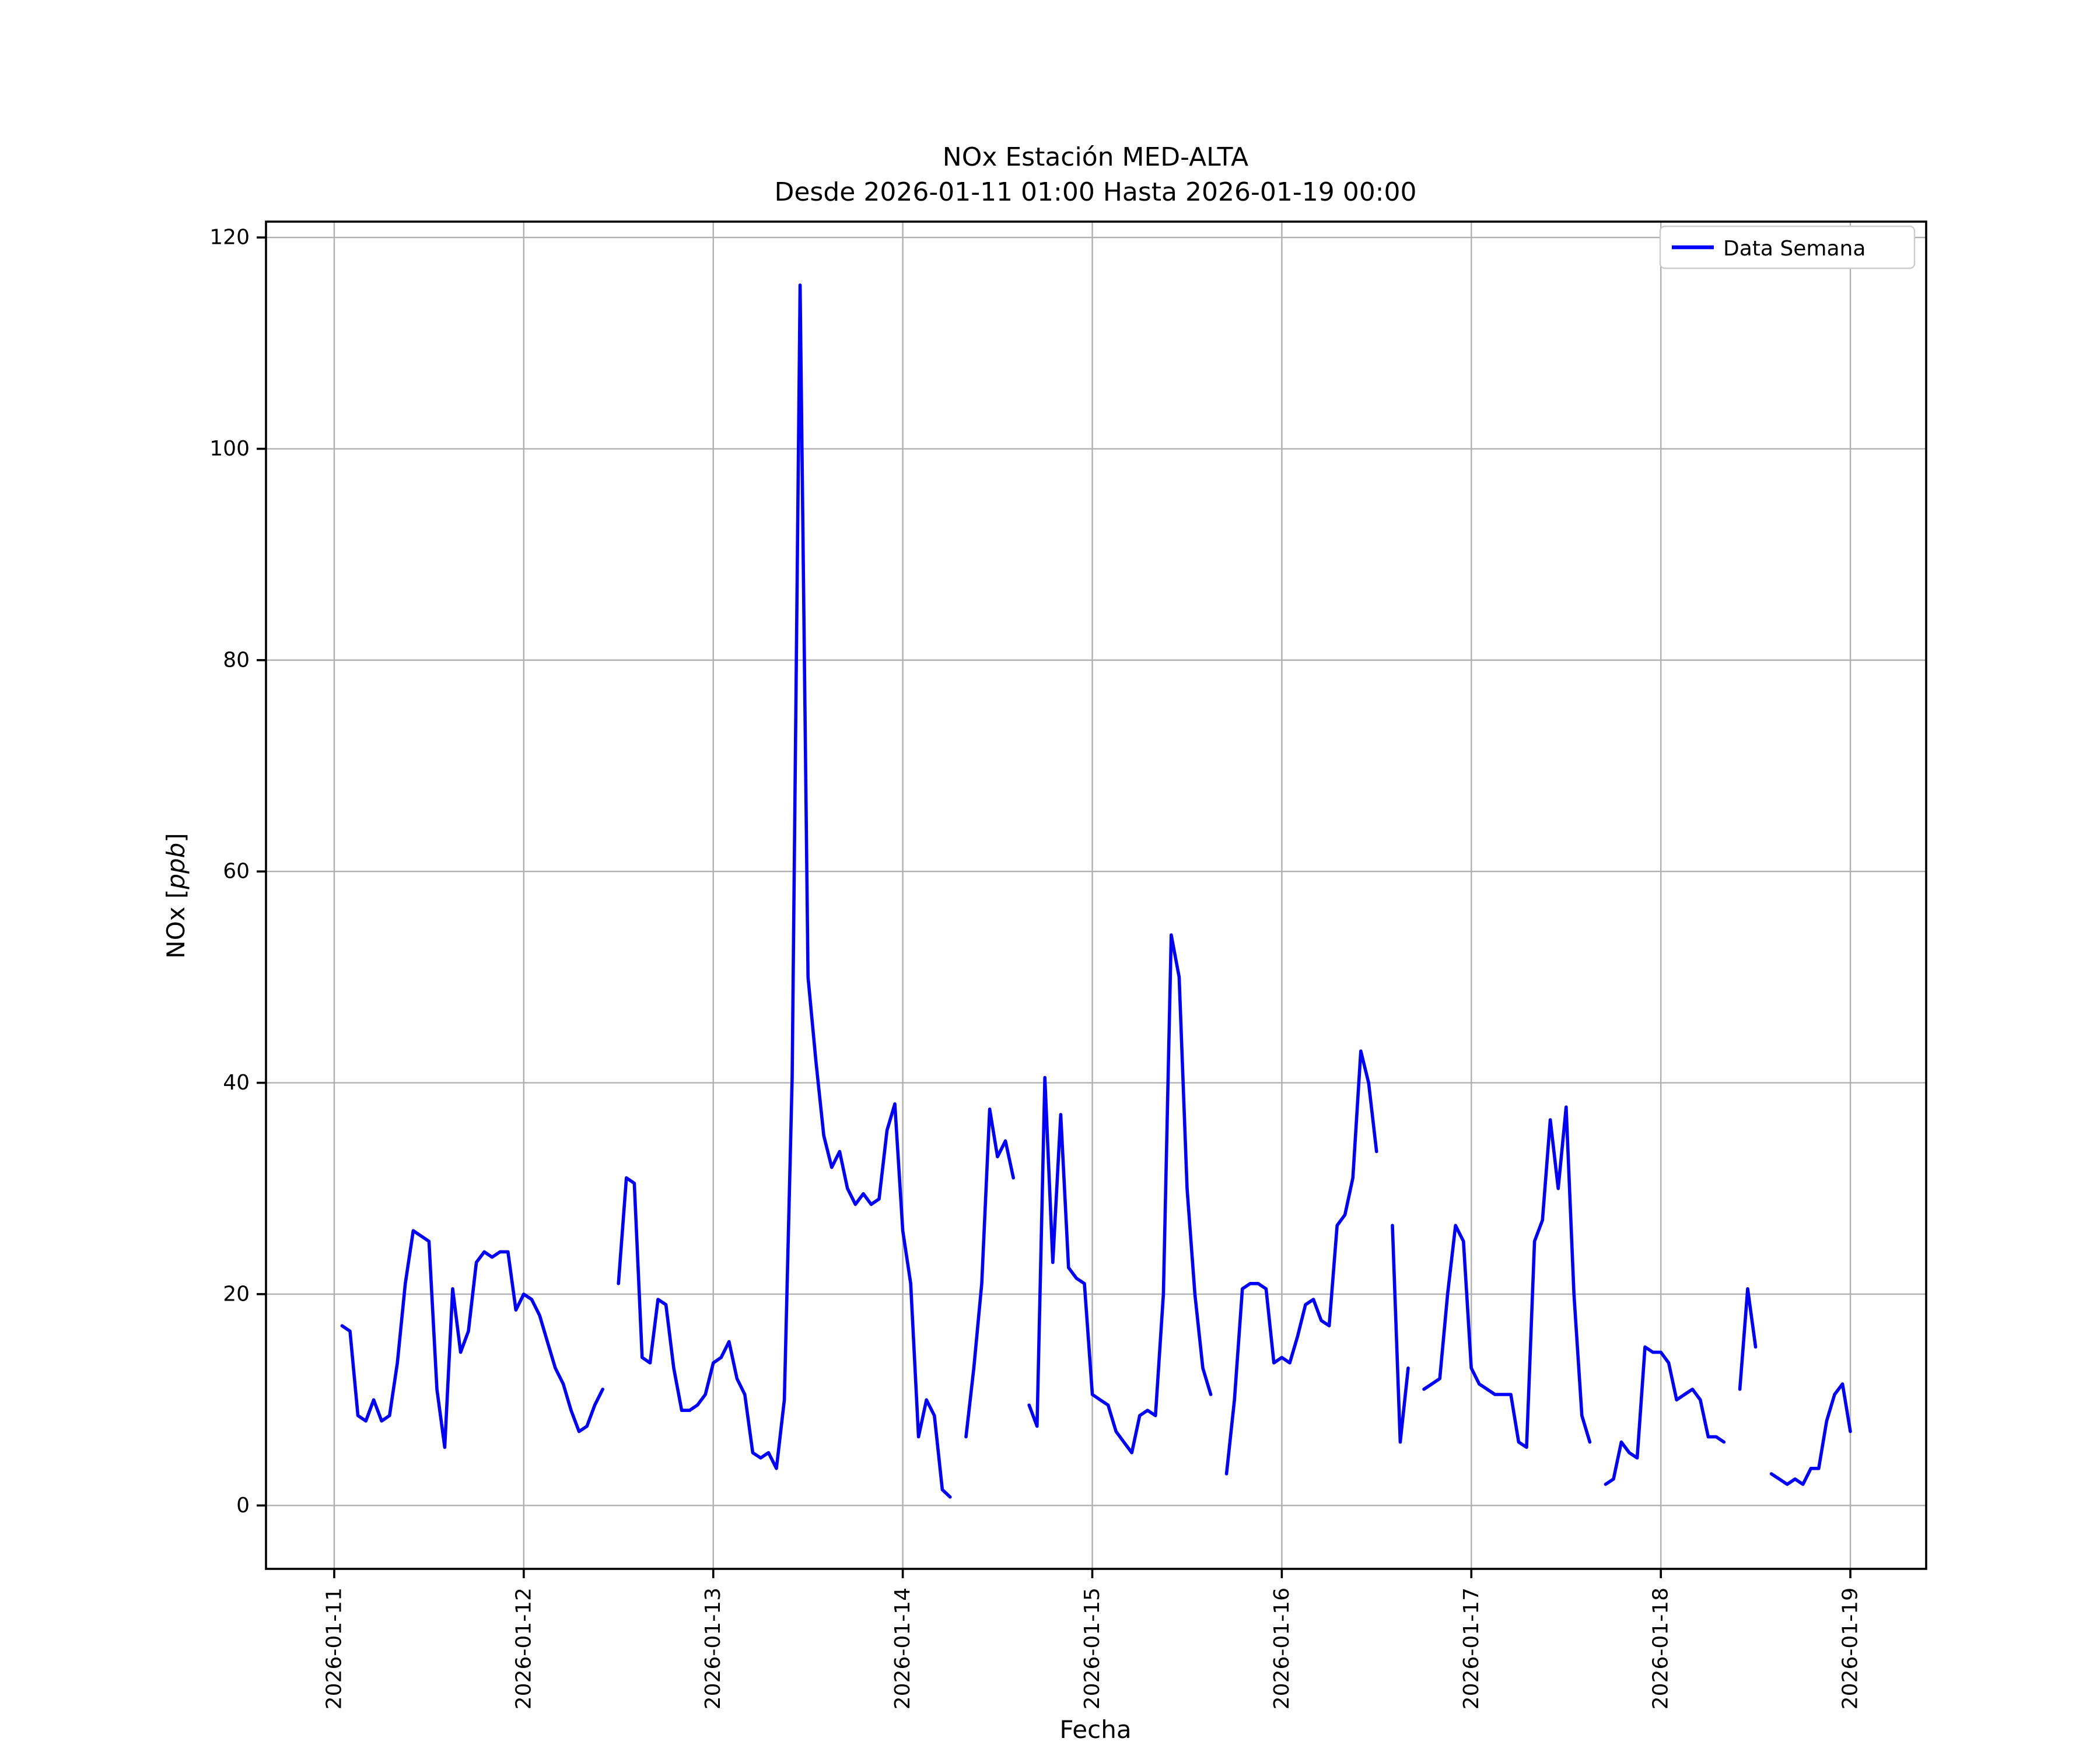 This screenshot has width=2100, height=1752. Describe the element at coordinates (236, 1083) in the screenshot. I see `y-tick-label: 40` at that location.